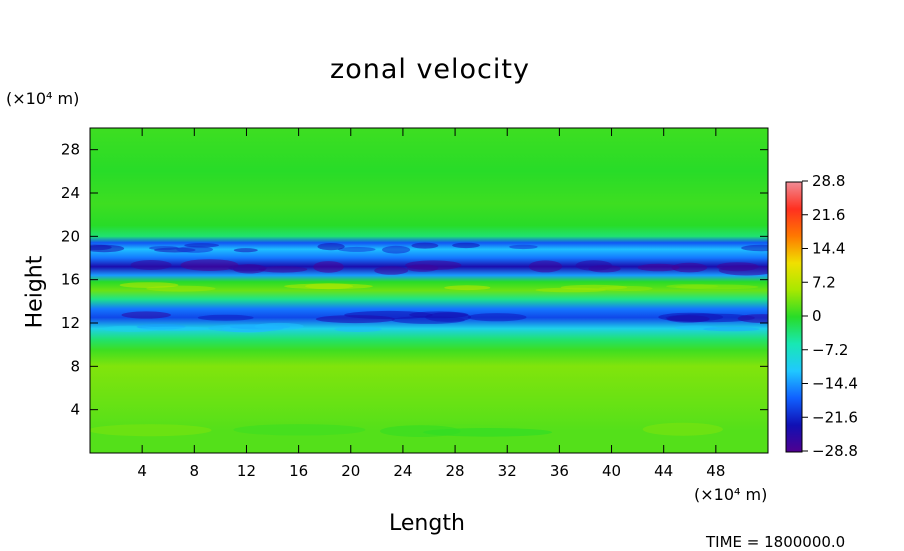 The image size is (904, 551). Describe the element at coordinates (794, 317) in the screenshot. I see `colorbar-gradient-bar` at that location.